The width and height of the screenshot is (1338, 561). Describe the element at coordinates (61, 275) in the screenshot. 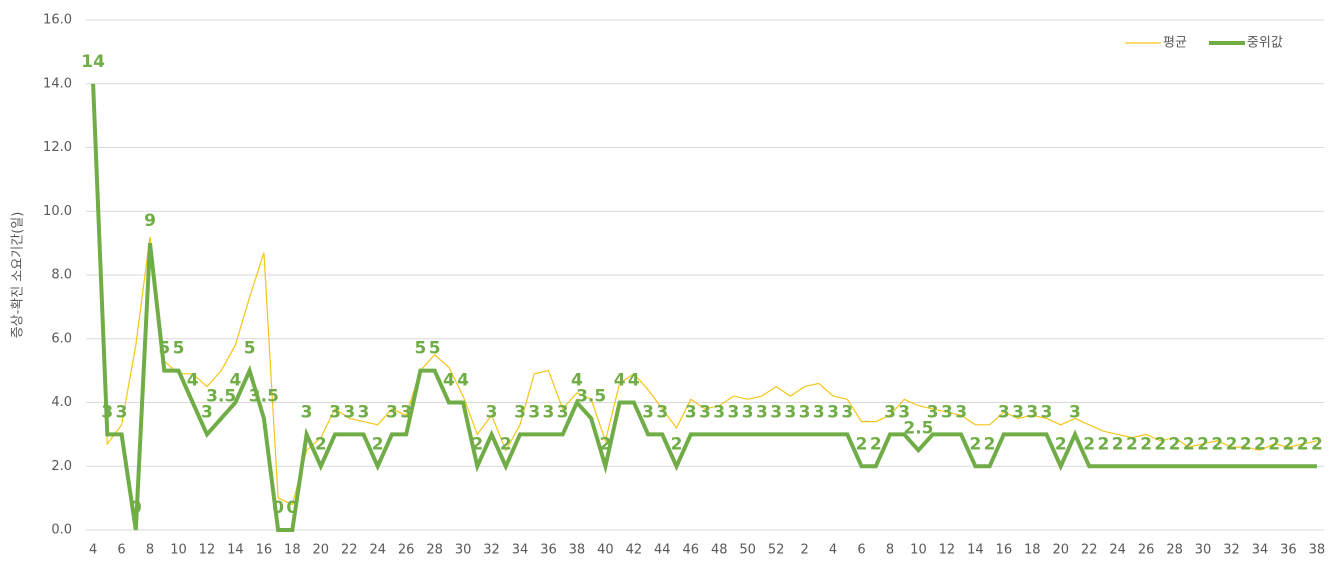

I see `y-tick-label: 8.0` at that location.